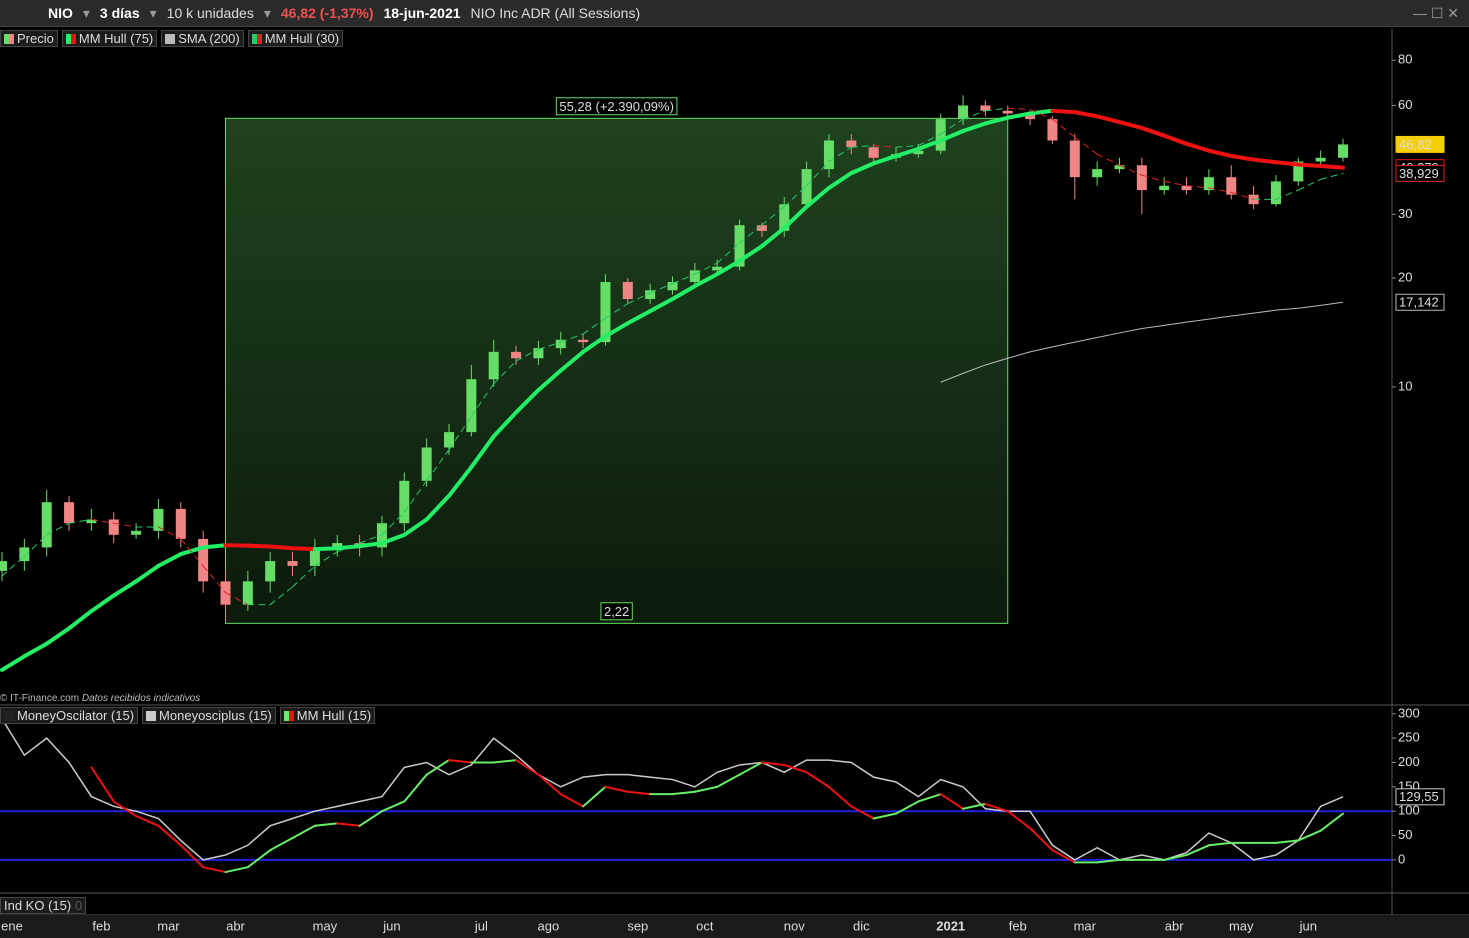 Image resolution: width=1469 pixels, height=938 pixels. I want to click on legend-item: MoneyOscilator (15), so click(69, 715).